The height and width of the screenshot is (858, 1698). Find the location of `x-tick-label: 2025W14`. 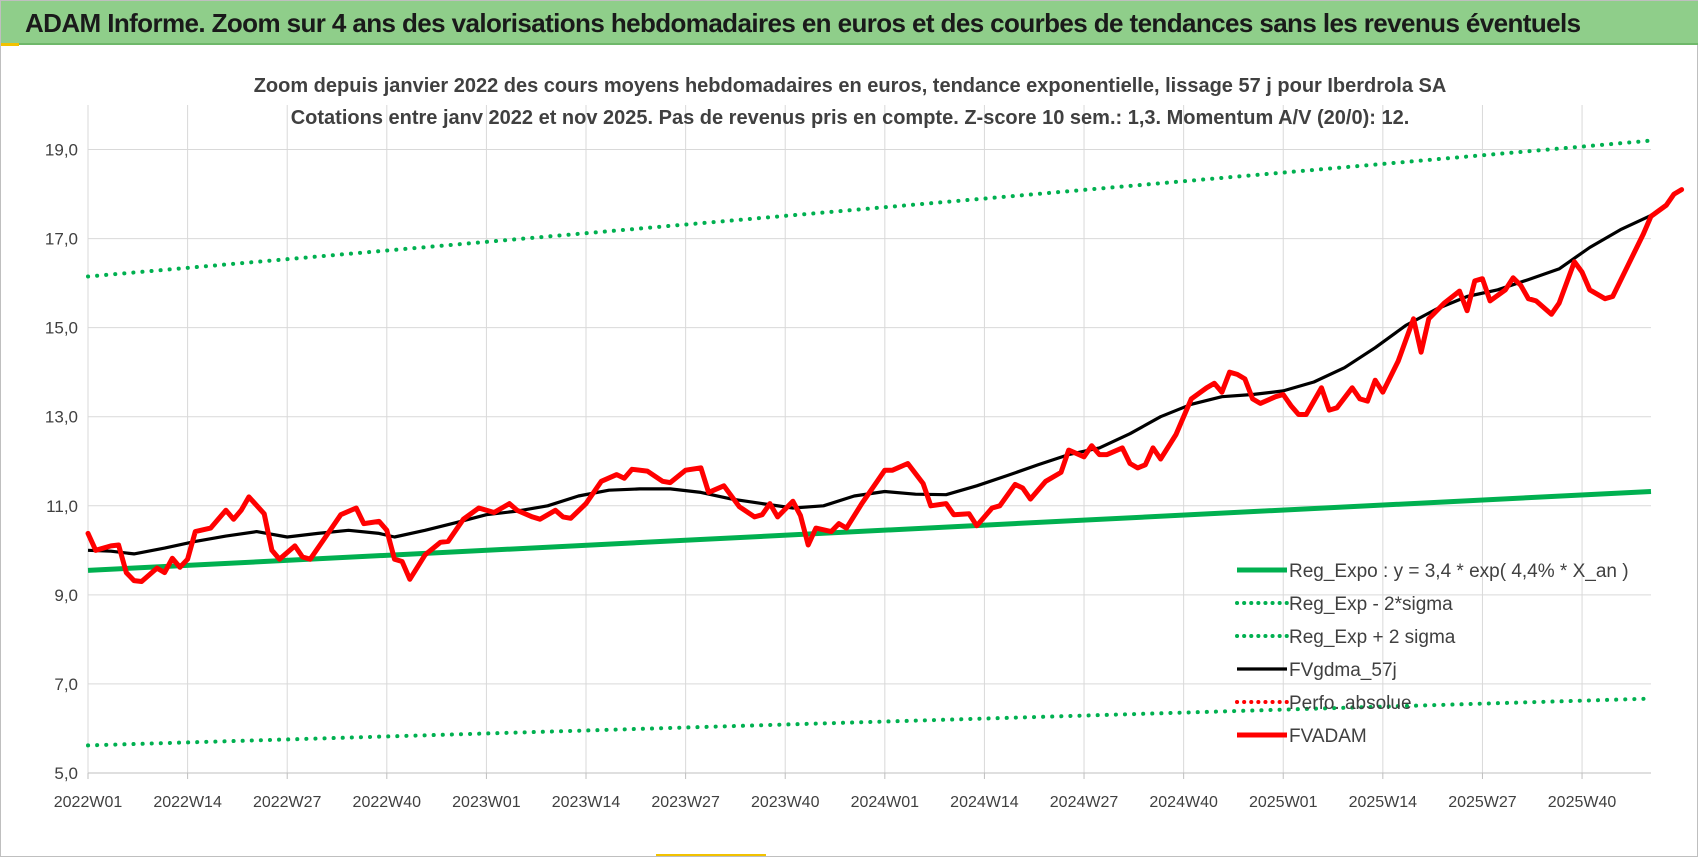

x-tick-label: 2025W14 is located at coordinates (1383, 802).